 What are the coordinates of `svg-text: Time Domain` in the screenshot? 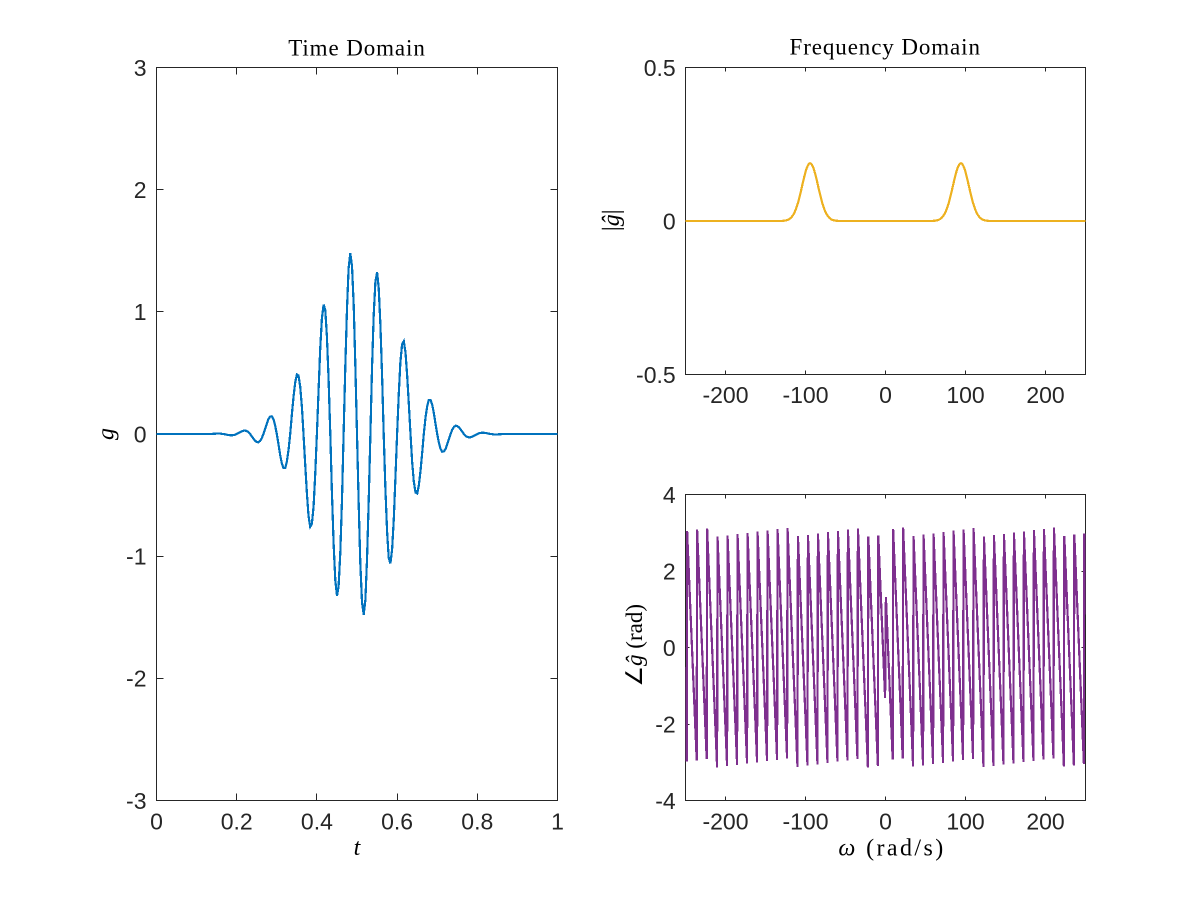 It's located at (356, 47).